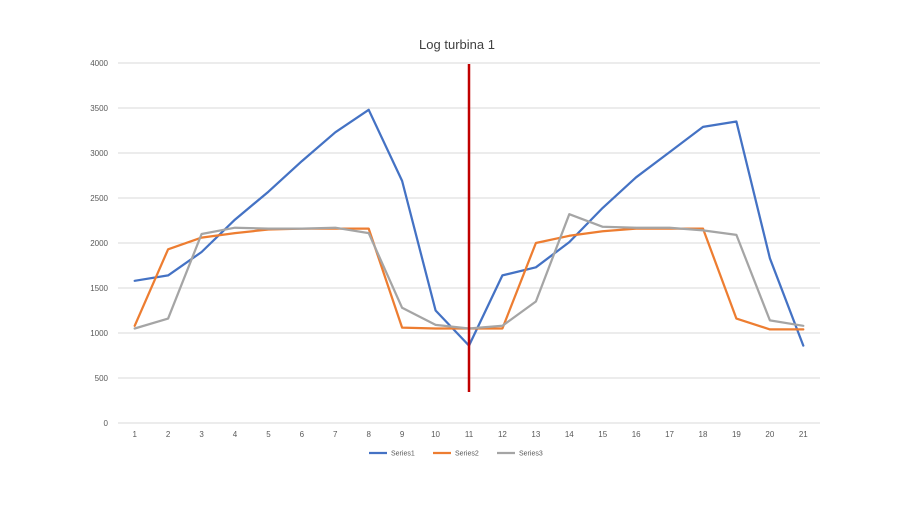  I want to click on y-axis-ticks: 0 500 1000 1500 2000 2500 3000 3500 4000, so click(99, 243).